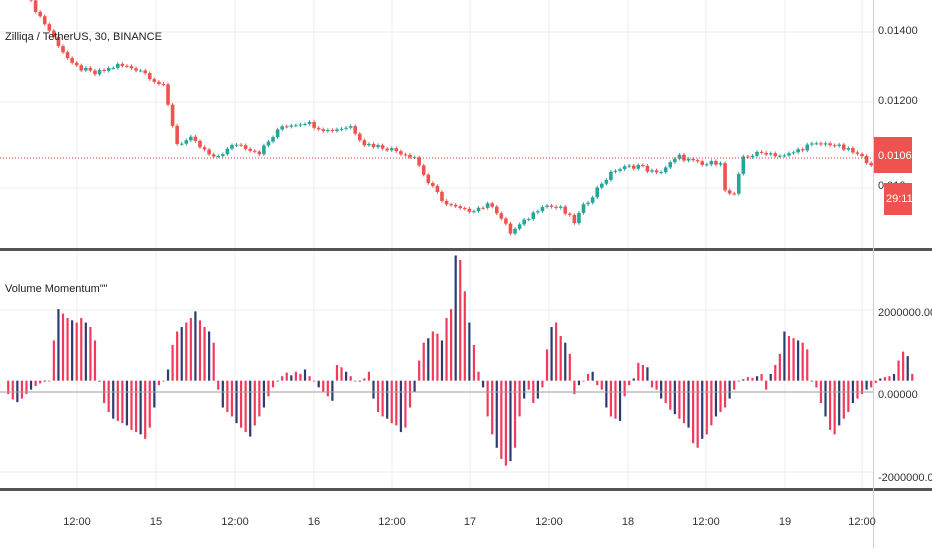 Image resolution: width=932 pixels, height=555 pixels. Describe the element at coordinates (156, 522) in the screenshot. I see `time-tick-2: 15` at that location.